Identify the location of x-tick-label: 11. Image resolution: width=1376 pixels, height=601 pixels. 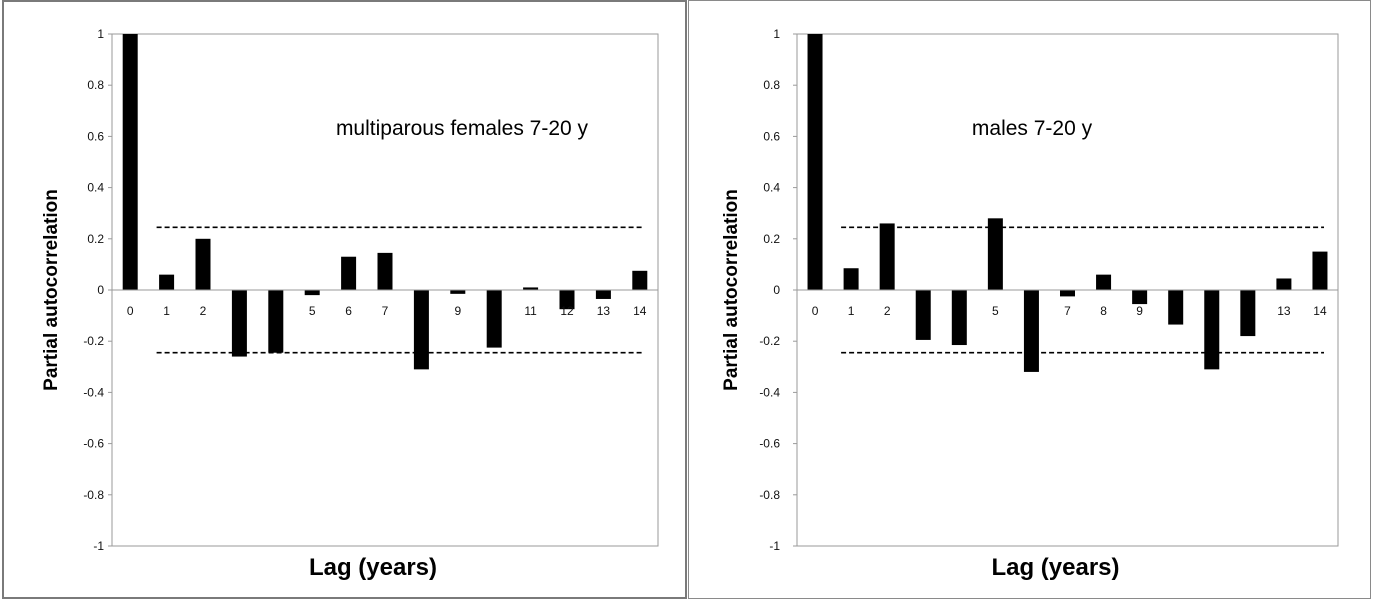
(530, 311).